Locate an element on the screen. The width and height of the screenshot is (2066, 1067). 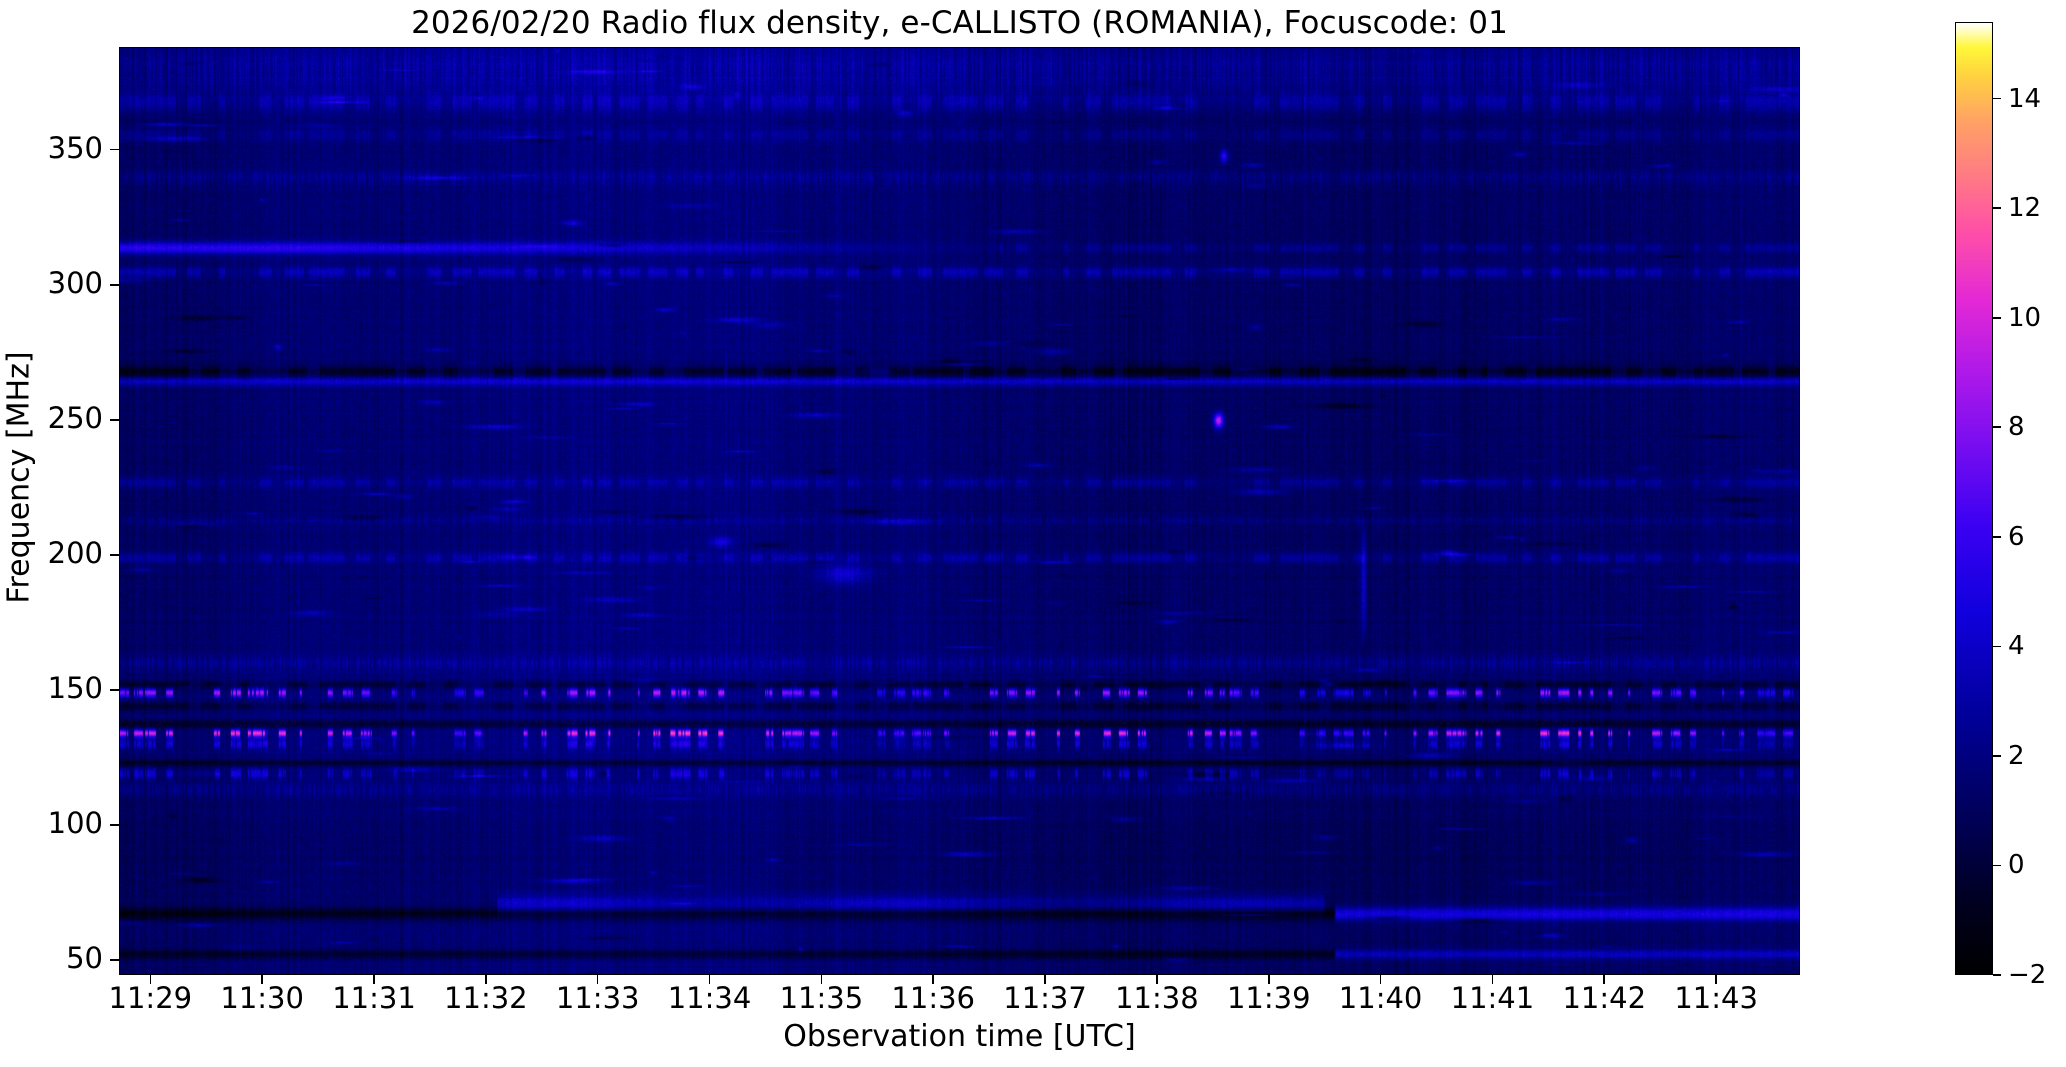
x-tick-label: 11:39 is located at coordinates (1268, 998).